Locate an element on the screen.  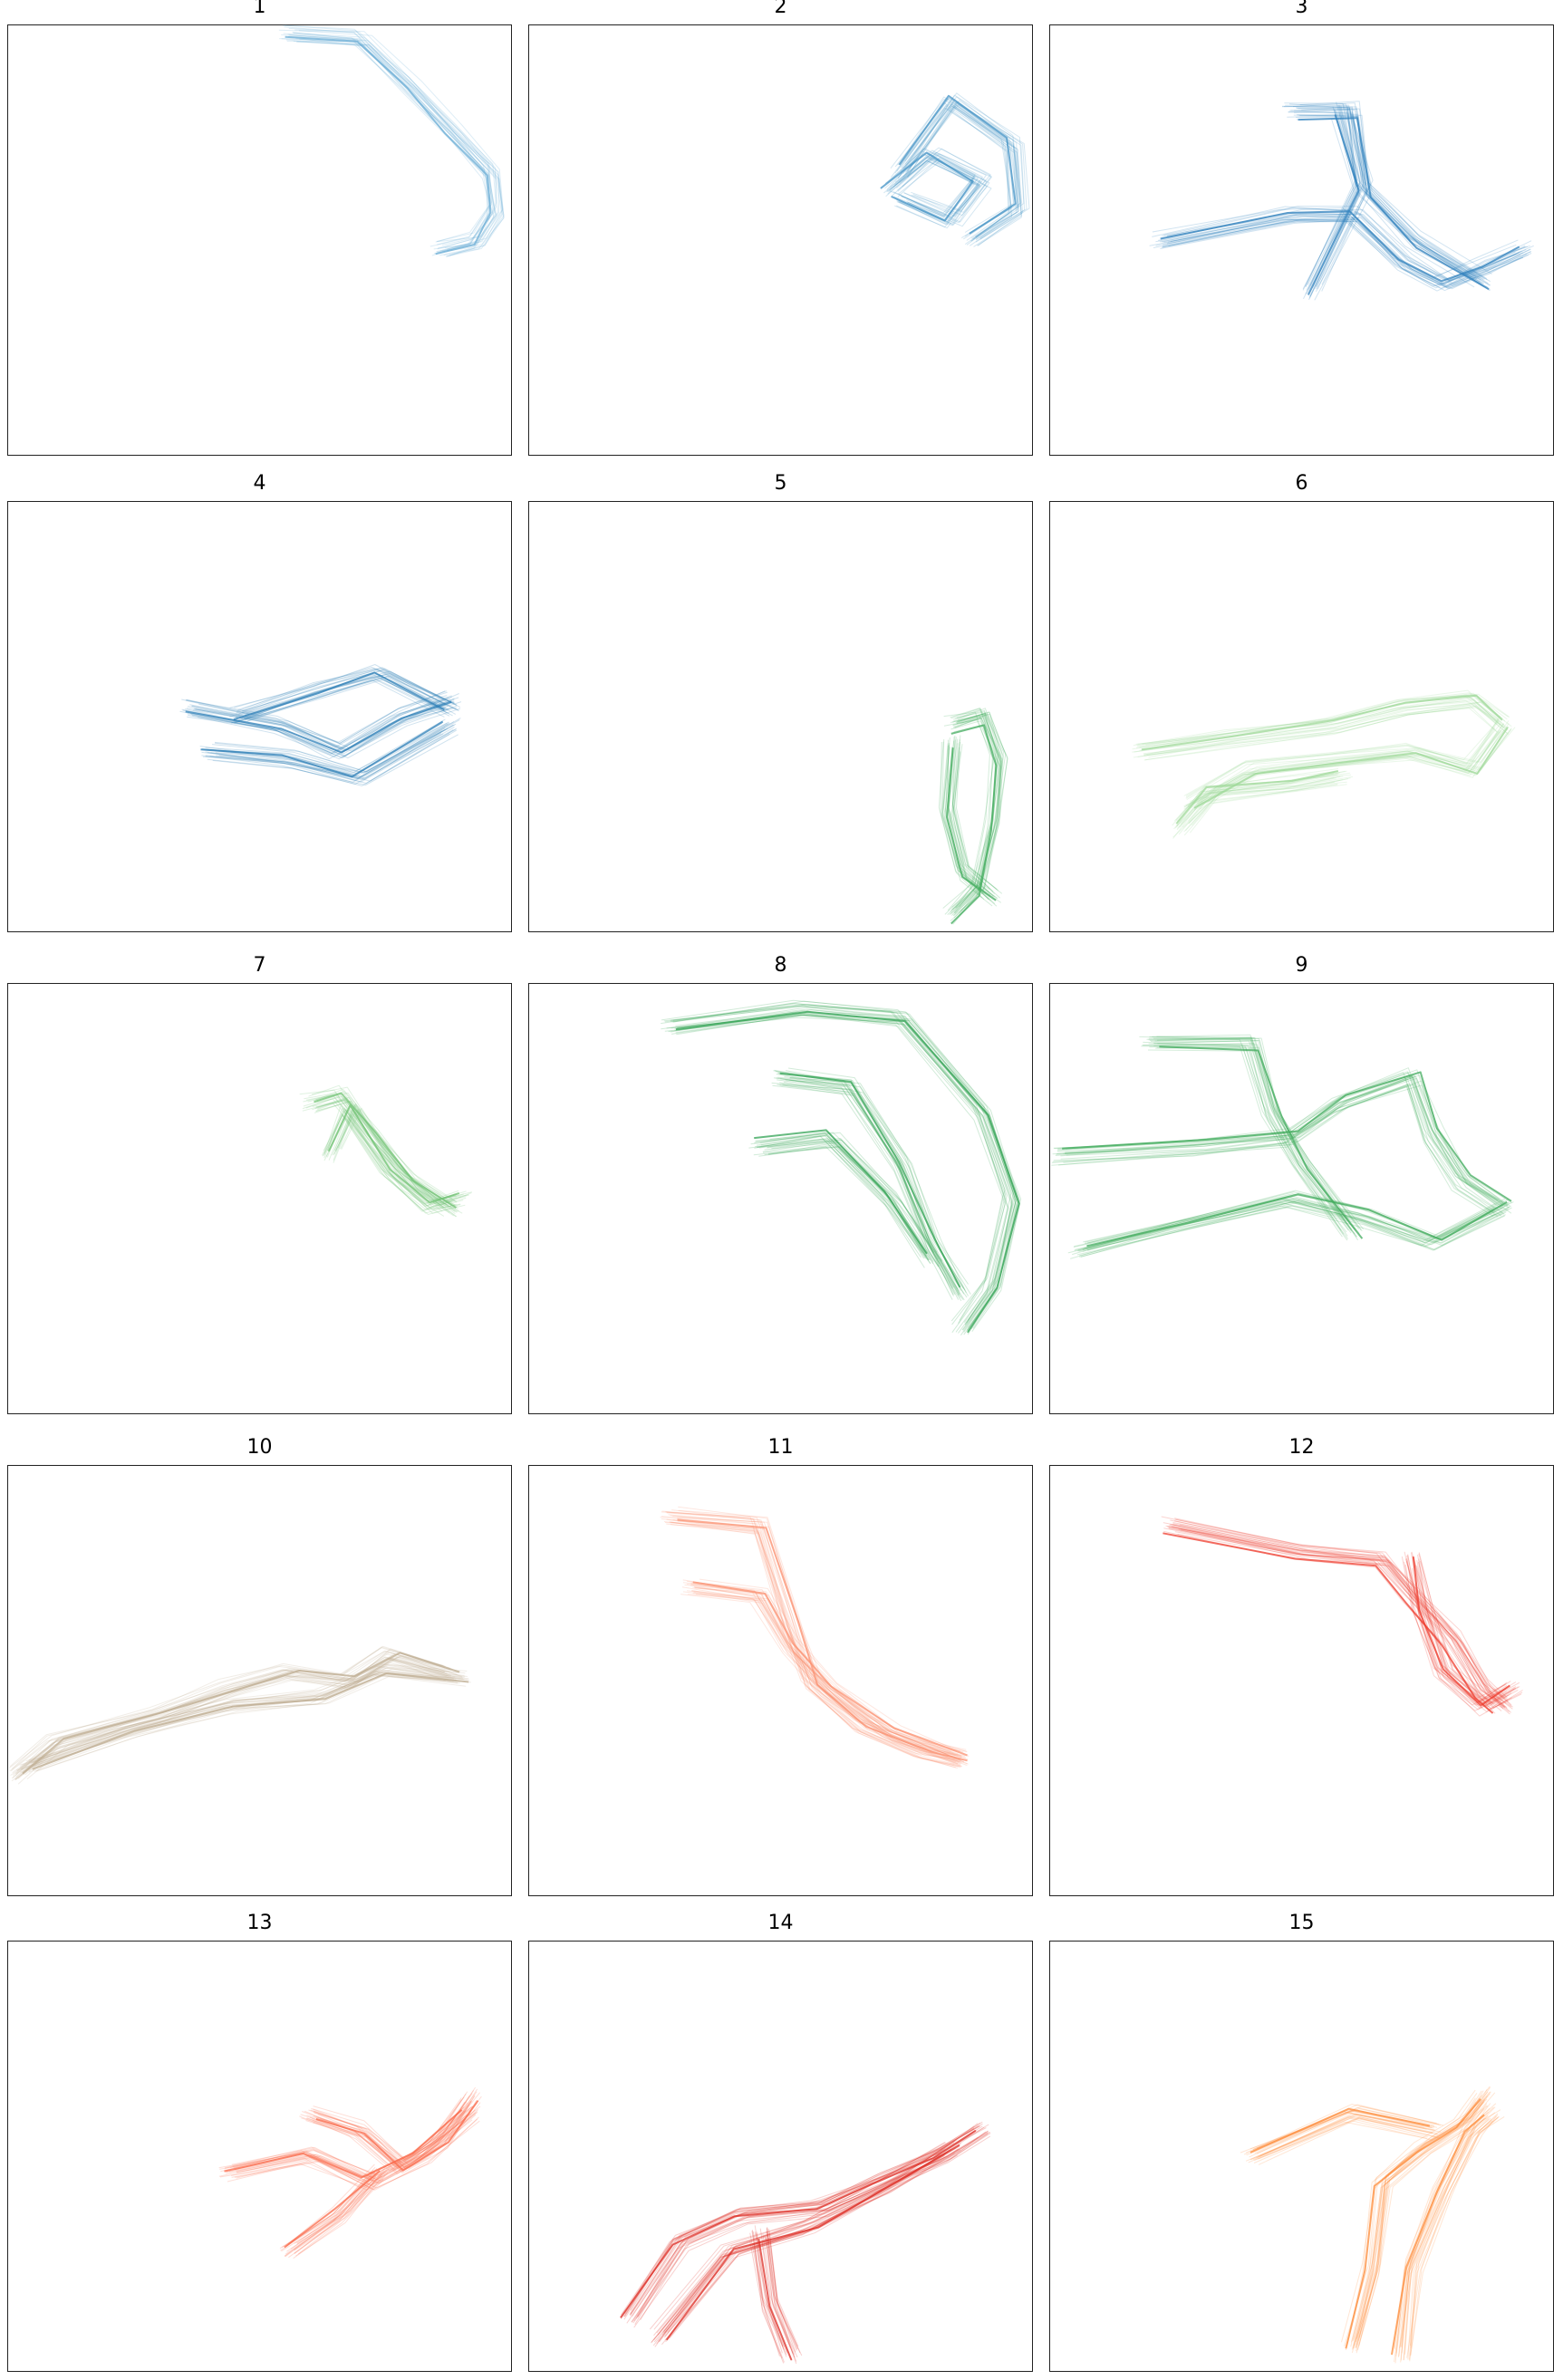
panel-10: 10 is located at coordinates (259, 1666).